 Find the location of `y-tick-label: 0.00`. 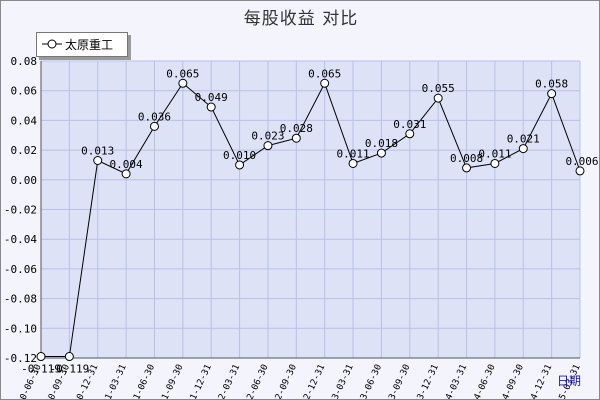

y-tick-label: 0.00 is located at coordinates (24, 180).